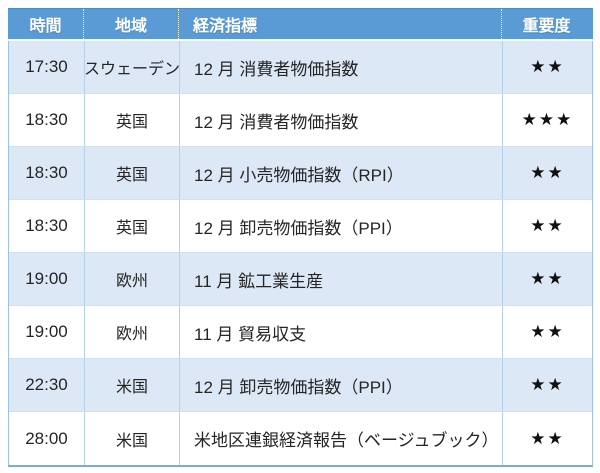 Image resolution: width=600 pixels, height=473 pixels. I want to click on table-row: 19:00 欧州 11 月 貿易収支 ★★, so click(300, 332).